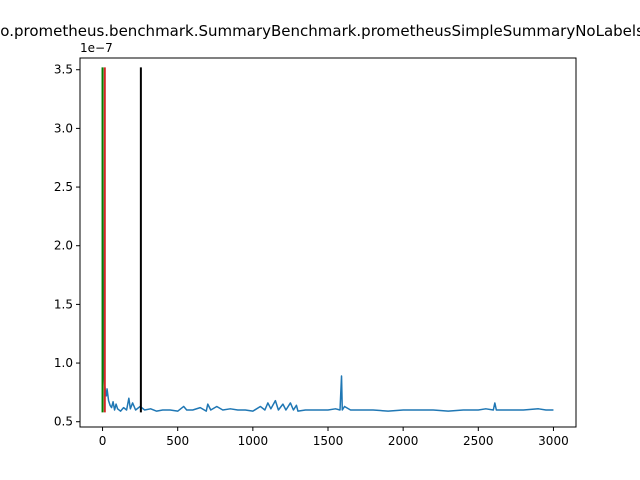 The image size is (640, 480). What do you see at coordinates (63, 304) in the screenshot?
I see `y-tick-label: 1.5` at bounding box center [63, 304].